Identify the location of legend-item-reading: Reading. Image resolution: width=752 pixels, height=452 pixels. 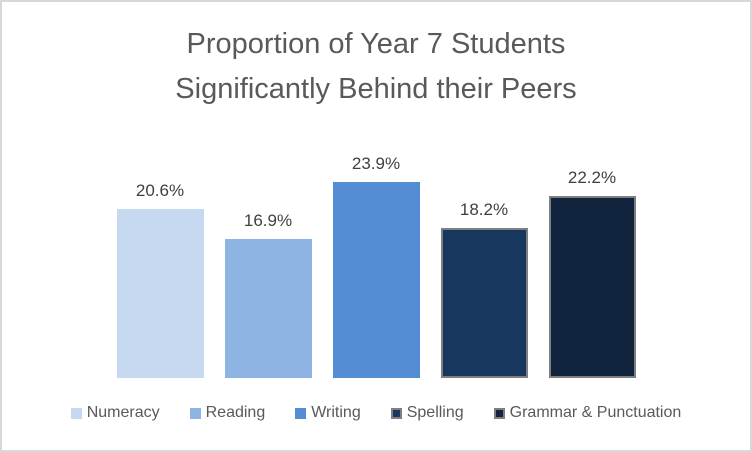
(227, 413).